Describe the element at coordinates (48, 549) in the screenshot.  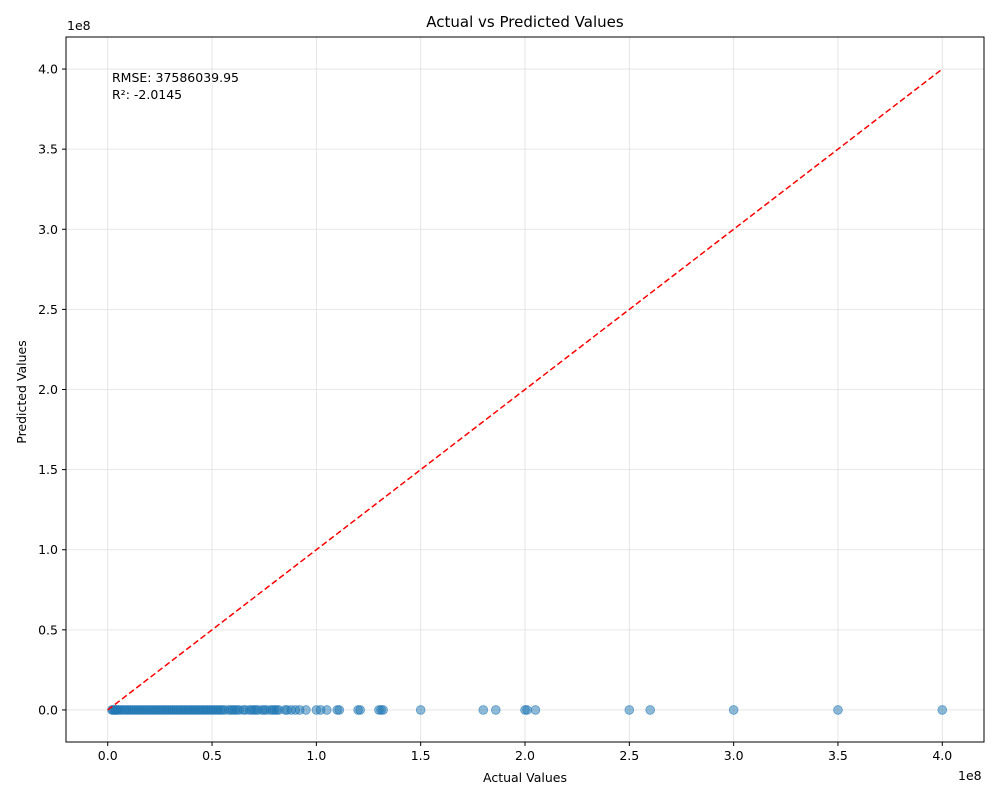
I see `y-tick-label: 1.0` at that location.